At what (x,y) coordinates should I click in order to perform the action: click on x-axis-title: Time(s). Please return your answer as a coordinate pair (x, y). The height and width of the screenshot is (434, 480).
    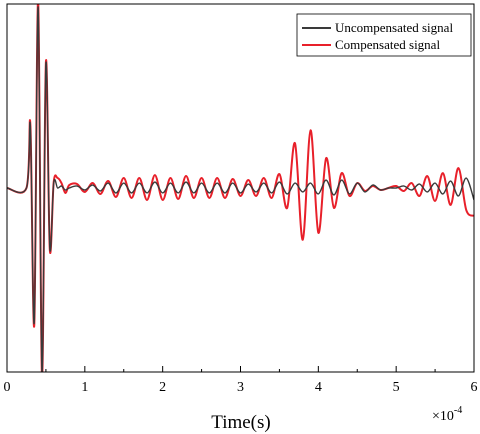
    Looking at the image, I should click on (240, 422).